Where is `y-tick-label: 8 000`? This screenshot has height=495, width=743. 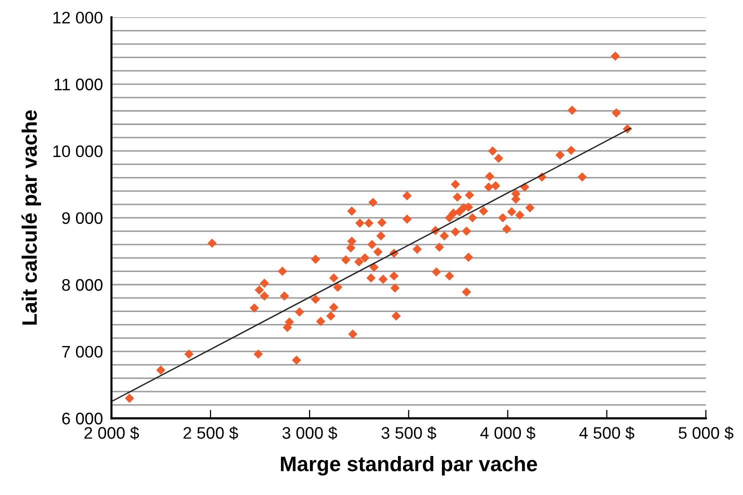
y-tick-label: 8 000 is located at coordinates (82, 285).